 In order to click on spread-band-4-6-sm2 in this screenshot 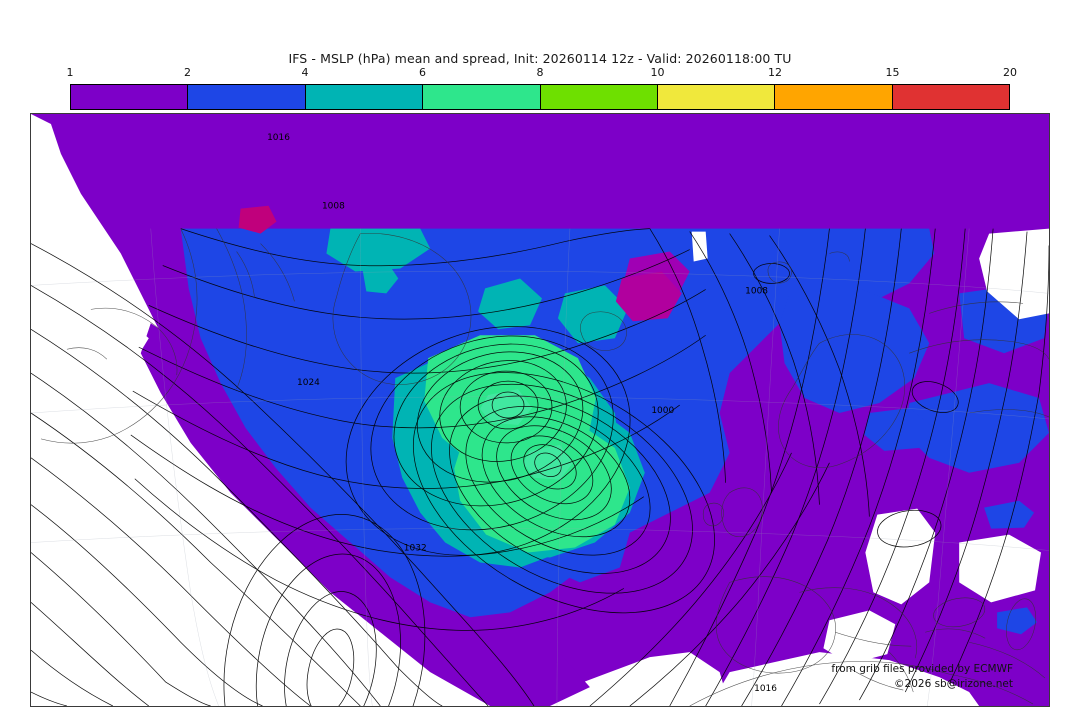, I will do `click(592, 314)`.